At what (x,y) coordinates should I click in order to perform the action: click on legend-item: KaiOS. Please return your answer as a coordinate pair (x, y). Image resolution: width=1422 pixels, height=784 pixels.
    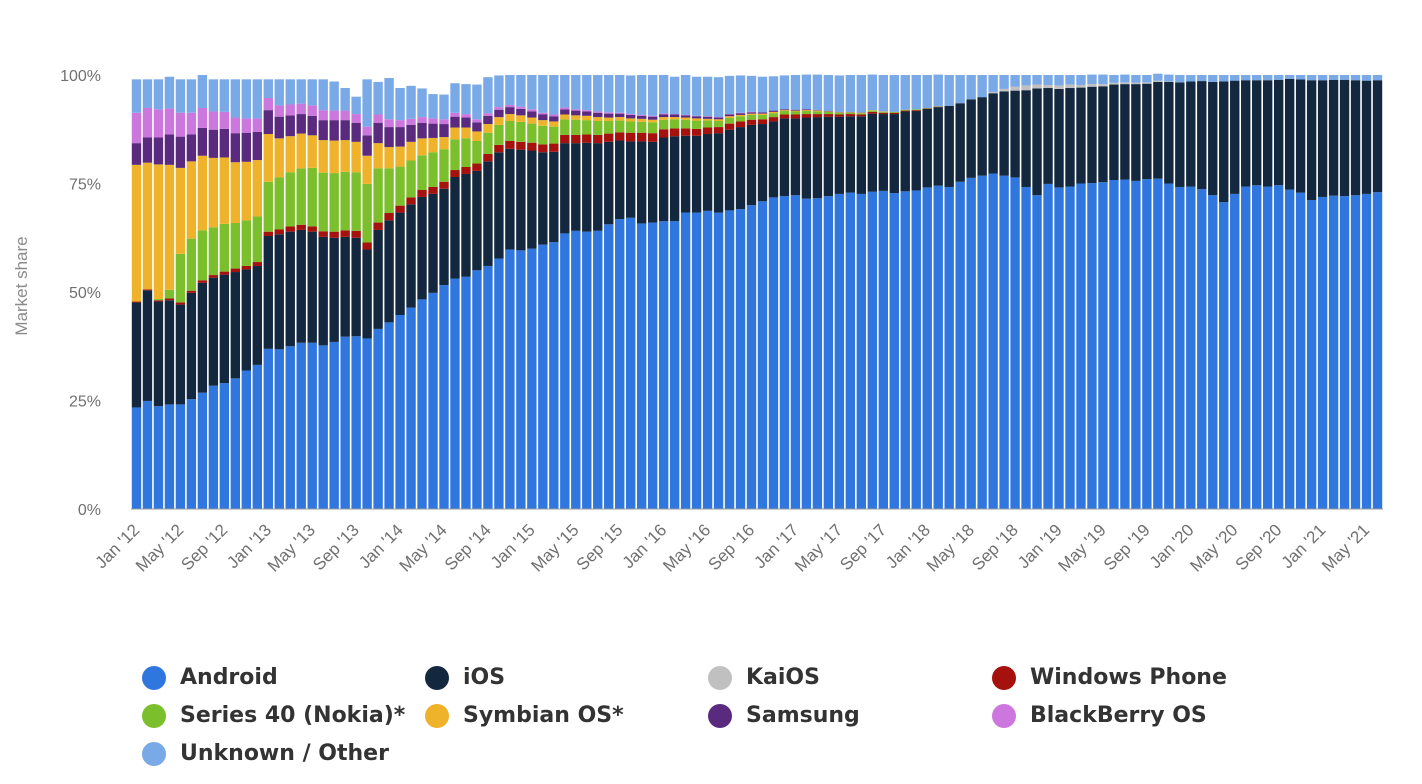
    Looking at the image, I should click on (764, 677).